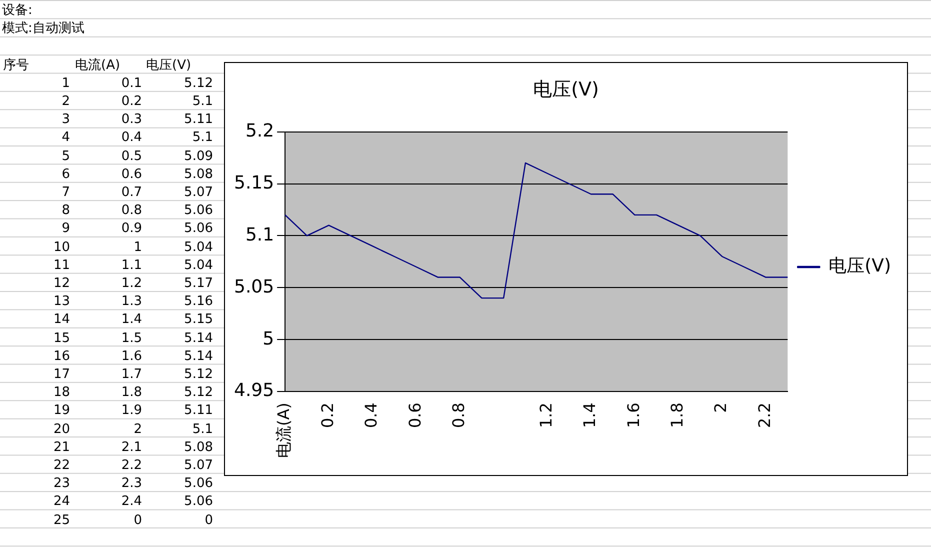 The image size is (931, 550). I want to click on text: 24, so click(61, 502).